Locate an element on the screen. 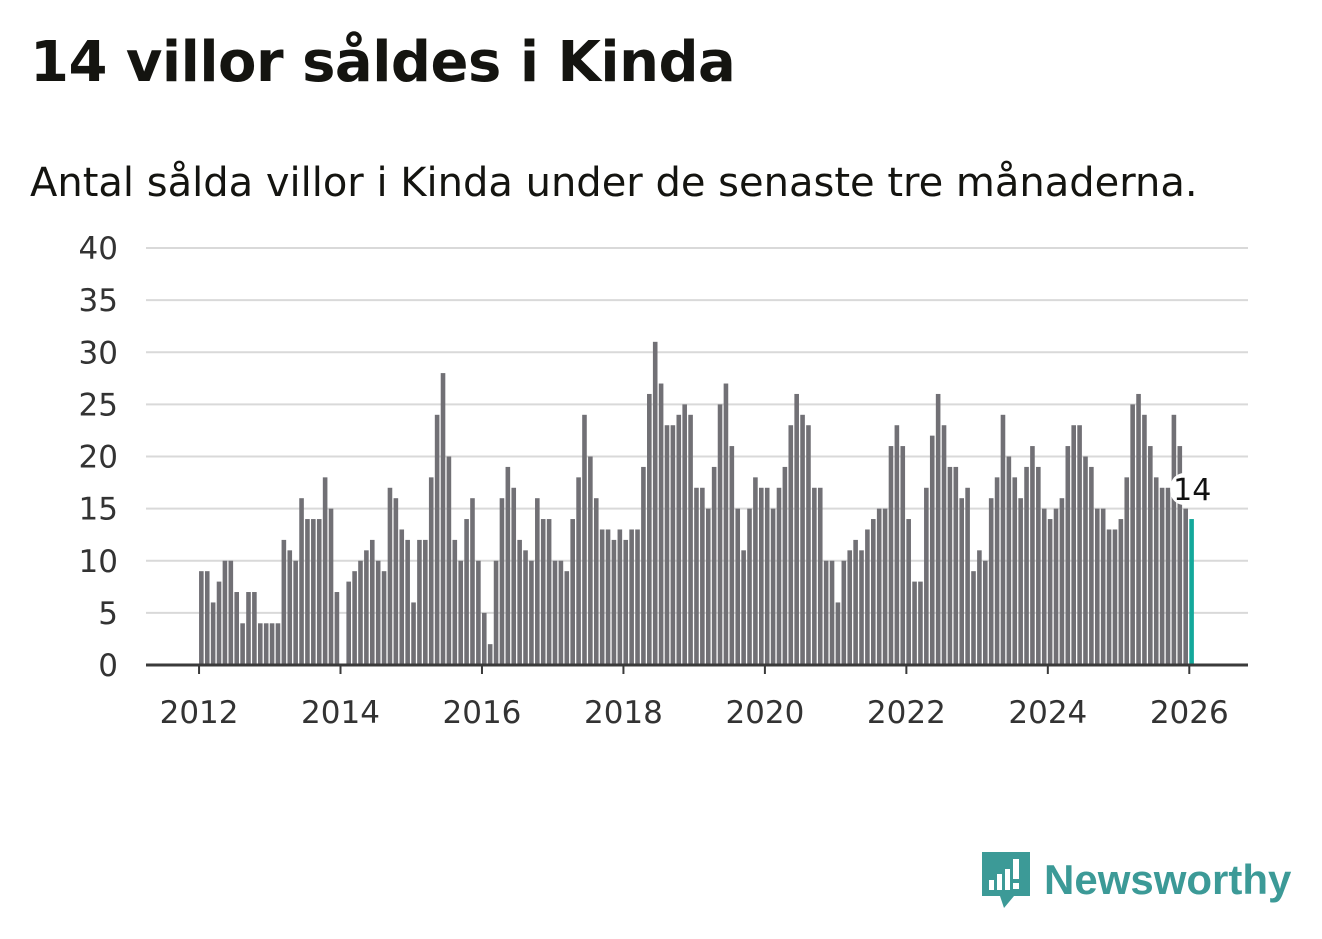 Image resolution: width=1322 pixels, height=939 pixels. x-tick-label: 2026 is located at coordinates (1189, 713).